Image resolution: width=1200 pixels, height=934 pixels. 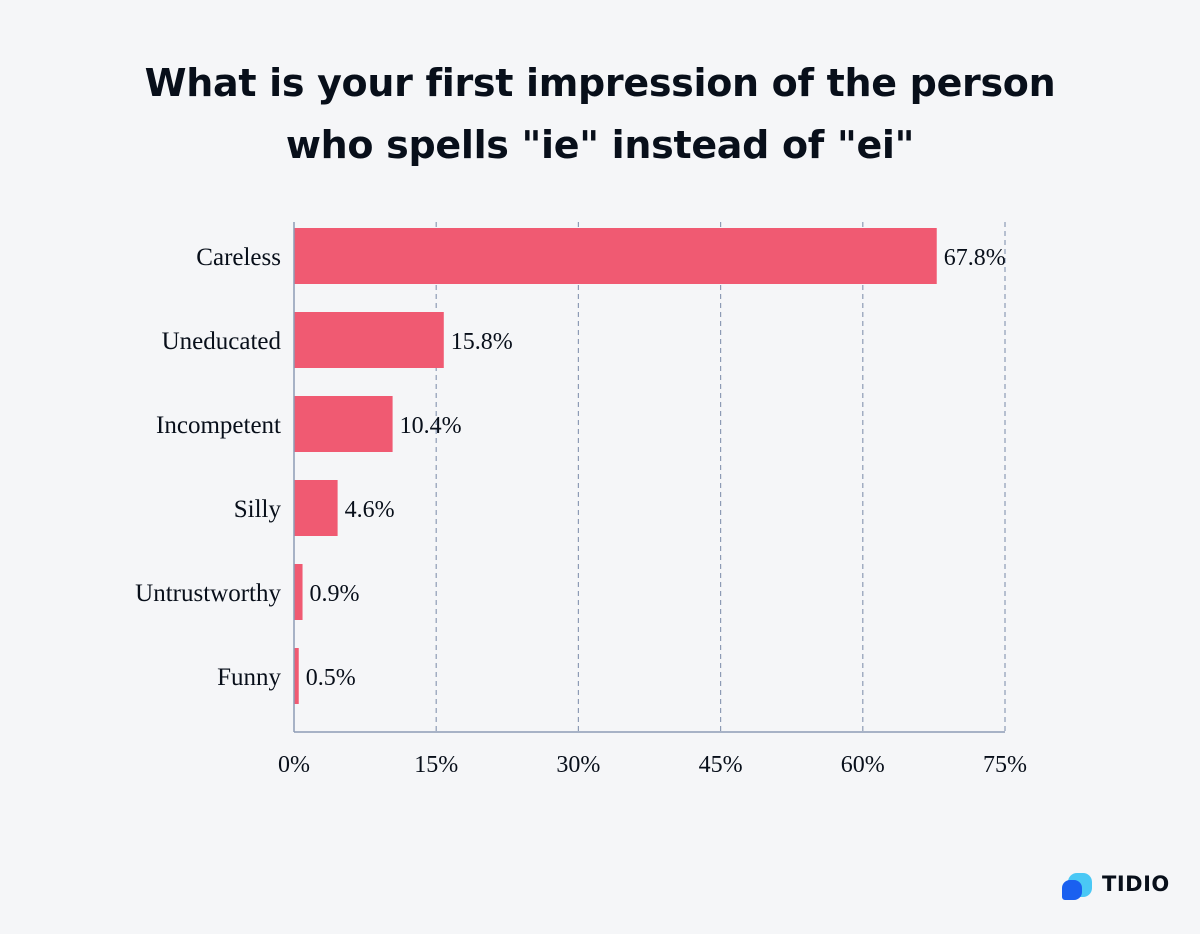 I want to click on x-tick-label-60: 60%, so click(x=863, y=765).